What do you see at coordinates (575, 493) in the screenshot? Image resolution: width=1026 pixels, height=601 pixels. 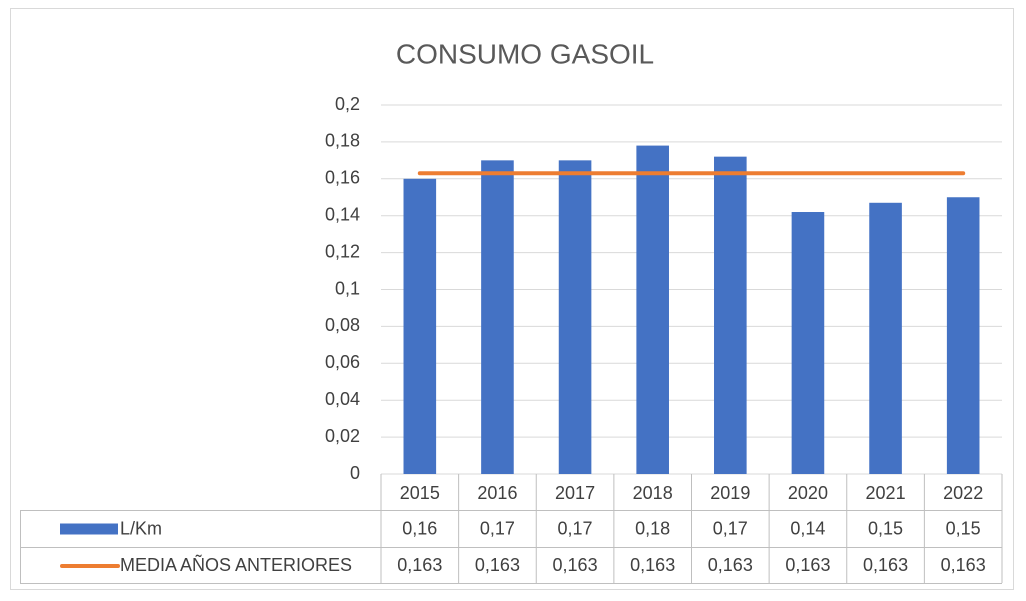 I see `x-tick-label: 2017` at bounding box center [575, 493].